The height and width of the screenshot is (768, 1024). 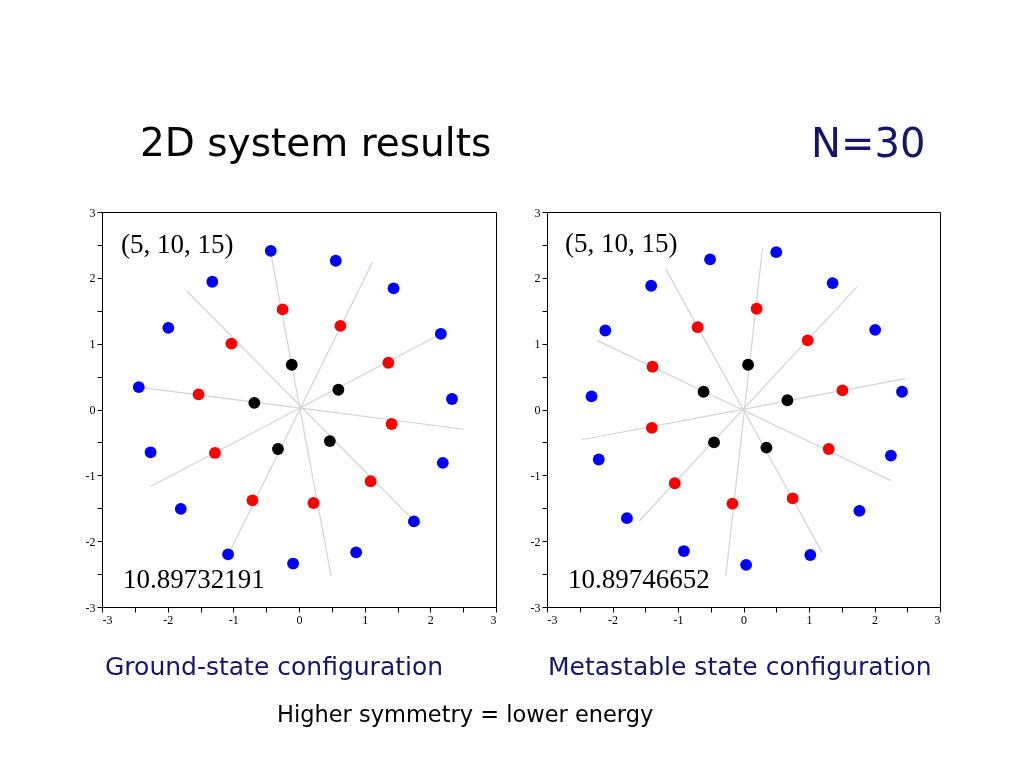 What do you see at coordinates (868, 143) in the screenshot?
I see `text: N=30` at bounding box center [868, 143].